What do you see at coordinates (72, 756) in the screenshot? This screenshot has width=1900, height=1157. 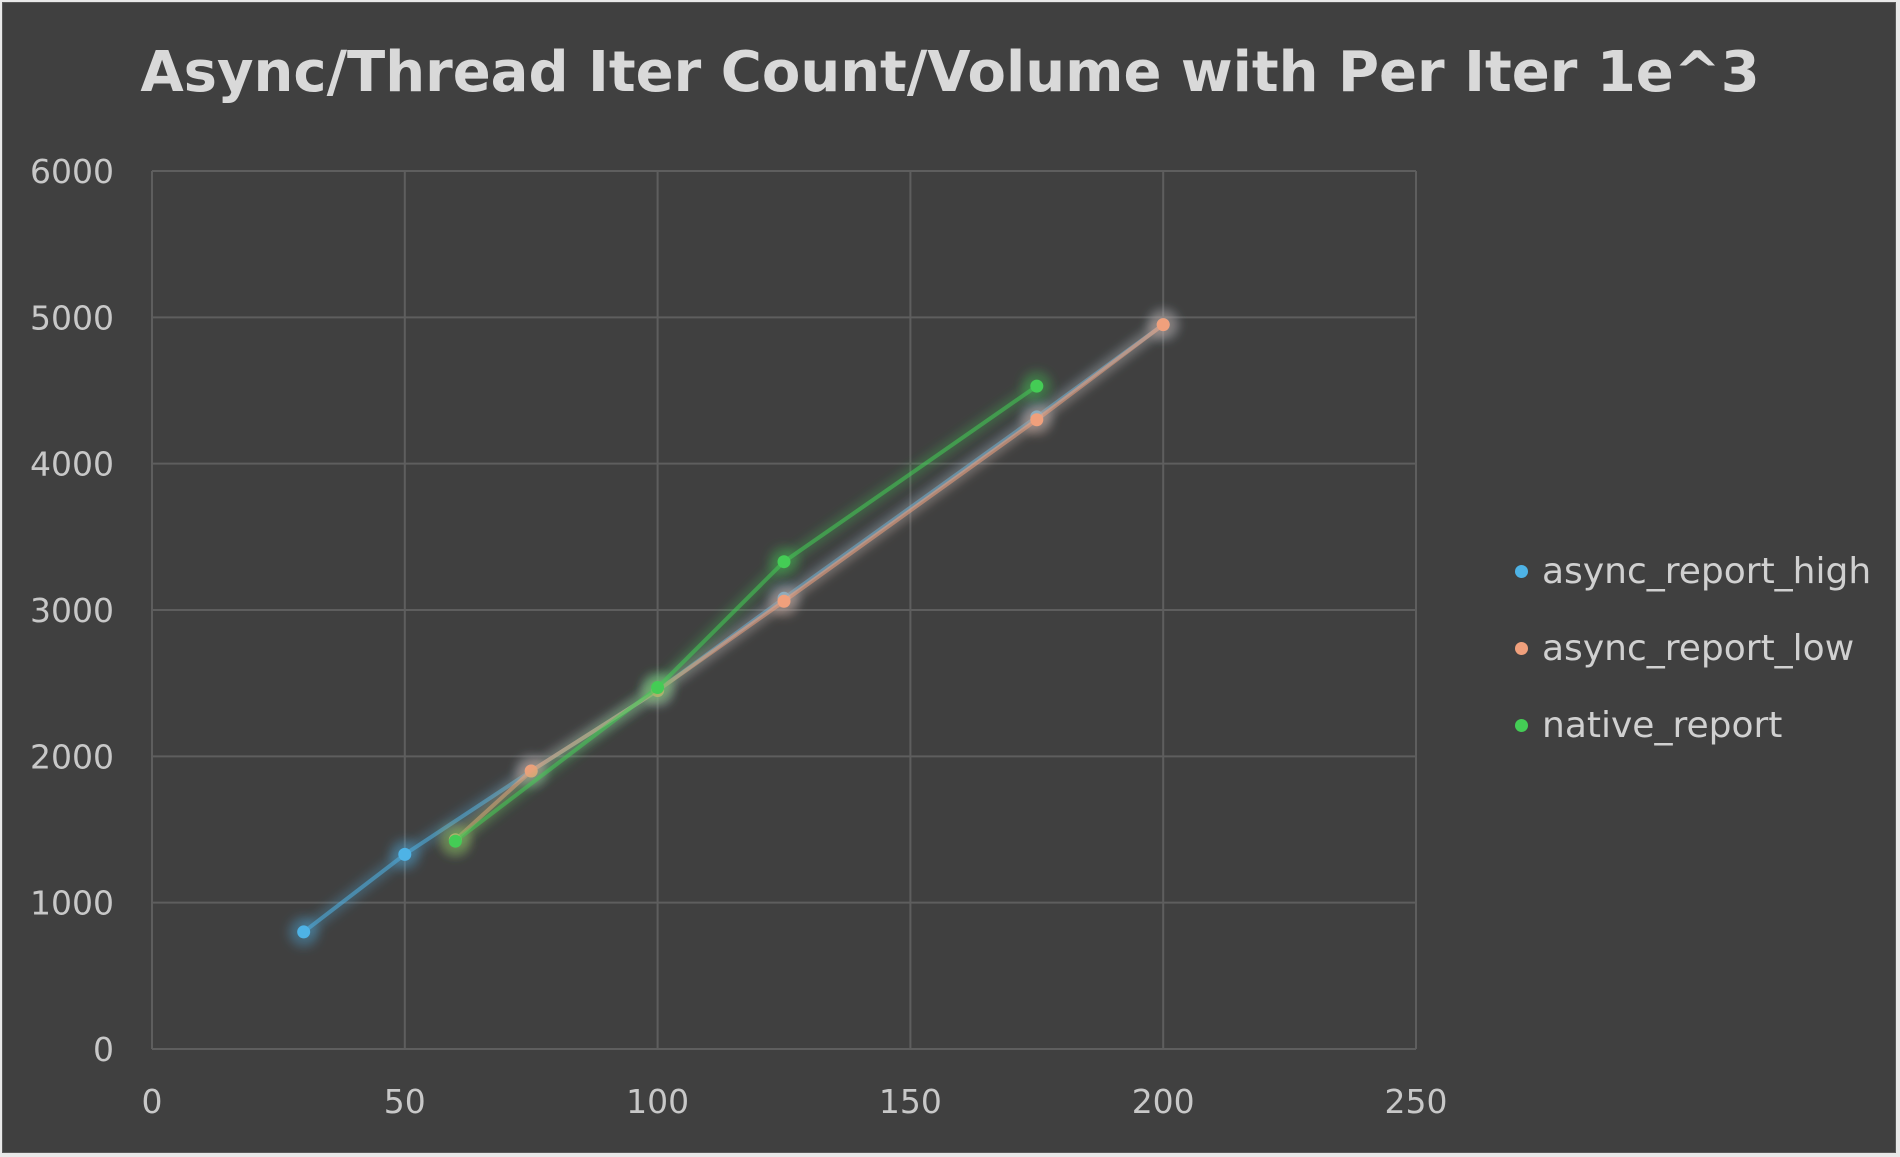 I see `y-tick-label-2: 2000` at bounding box center [72, 756].